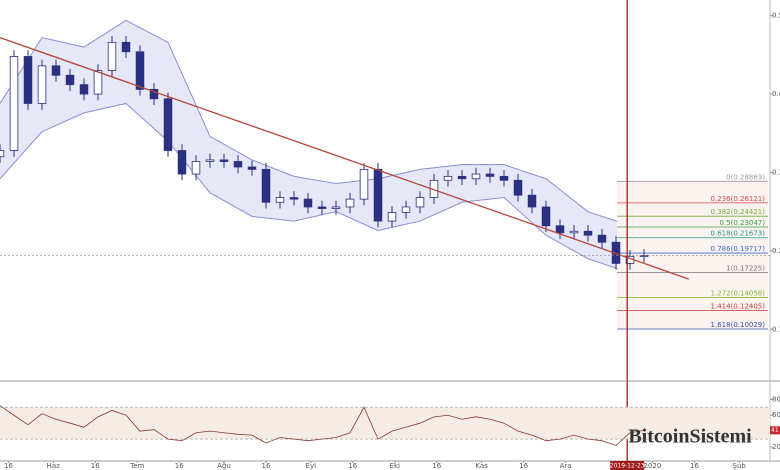  What do you see at coordinates (738, 306) in the screenshot?
I see `fib-label: 1.414(0.12405)` at bounding box center [738, 306].